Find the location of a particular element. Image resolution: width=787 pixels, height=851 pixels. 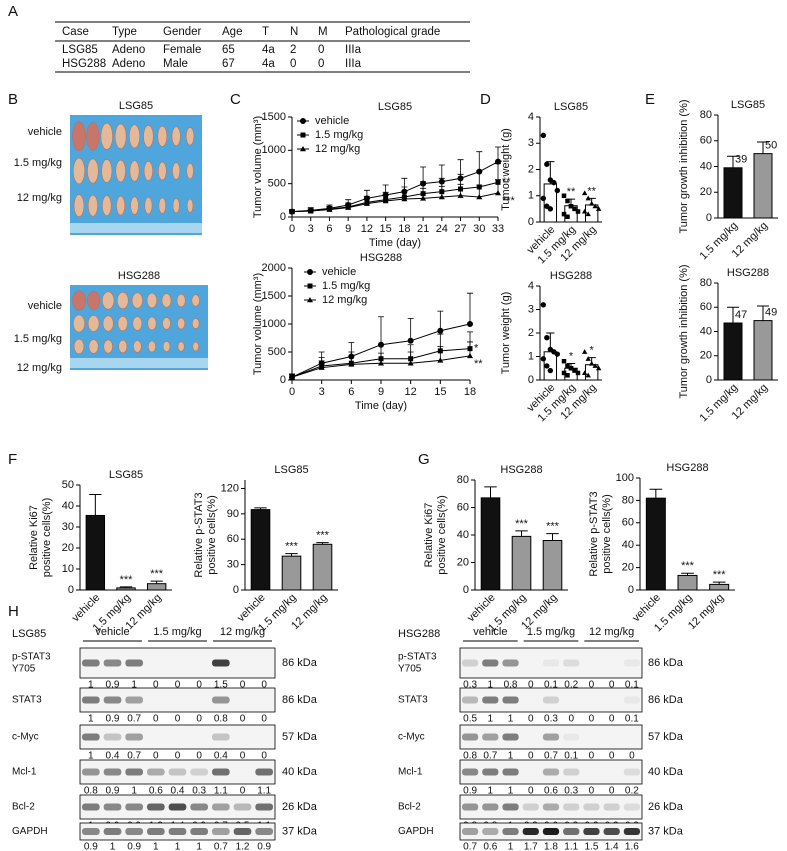

x-tick-label: 33 is located at coordinates (498, 229).